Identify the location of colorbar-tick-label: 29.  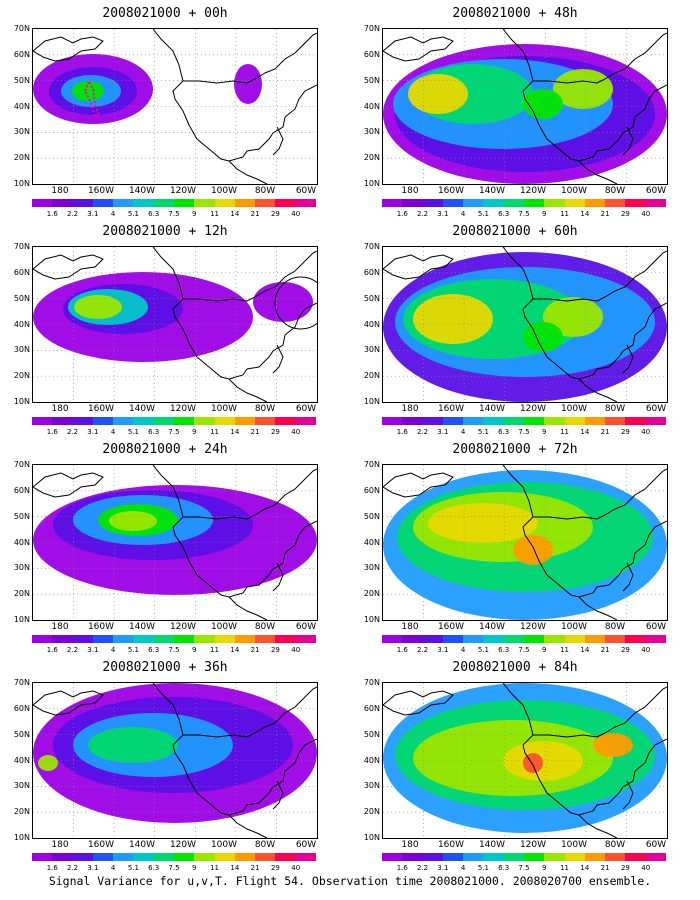
(275, 868).